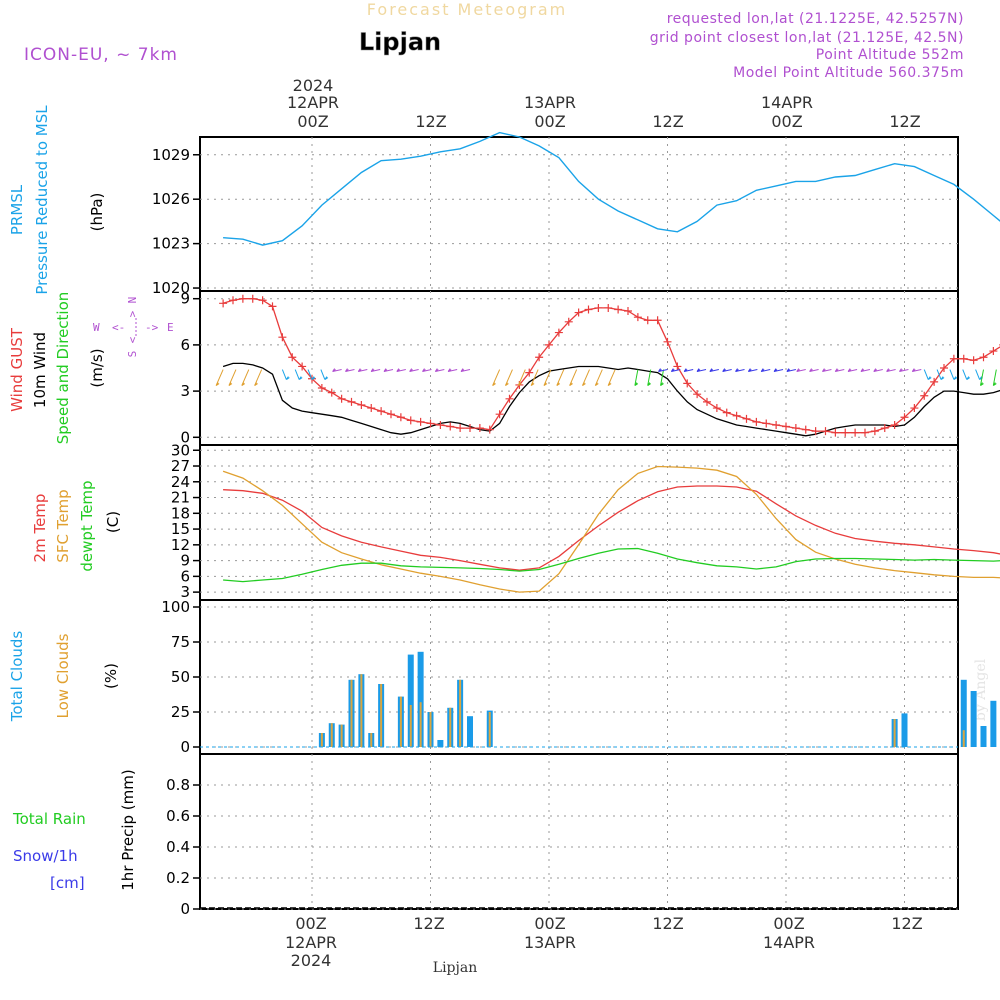 The height and width of the screenshot is (1000, 1000). I want to click on panel-frame, so click(579, 831).